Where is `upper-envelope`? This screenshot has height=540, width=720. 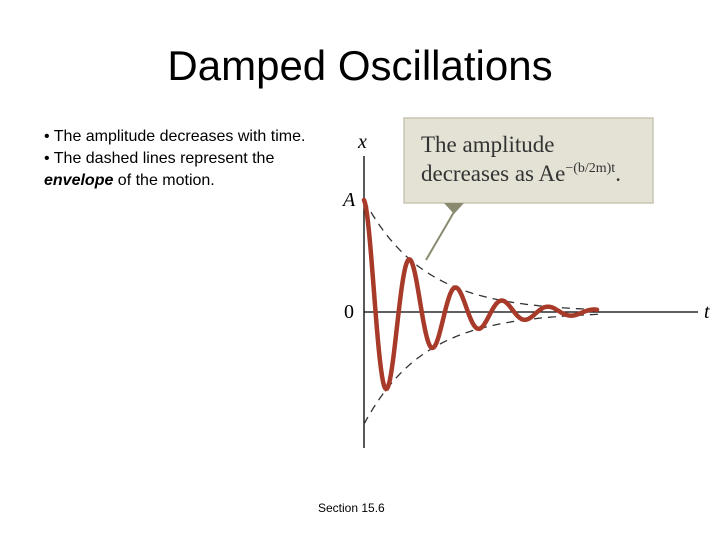 upper-envelope is located at coordinates (482, 255).